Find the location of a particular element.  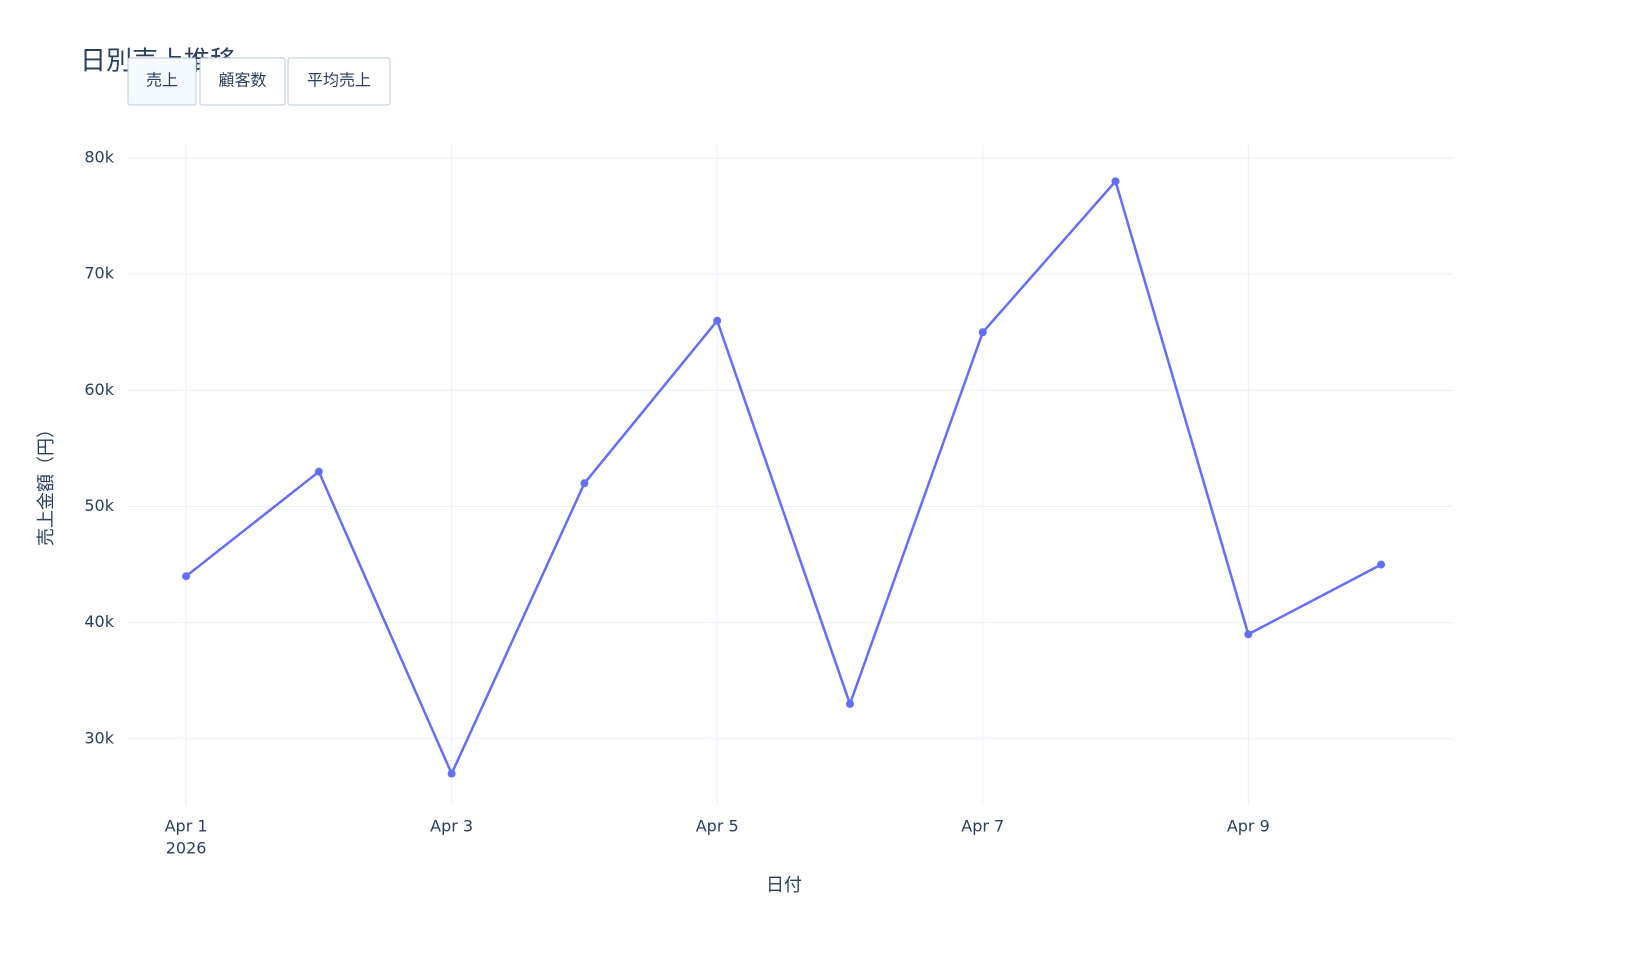

x-tick-label: Apr 1 is located at coordinates (186, 826).